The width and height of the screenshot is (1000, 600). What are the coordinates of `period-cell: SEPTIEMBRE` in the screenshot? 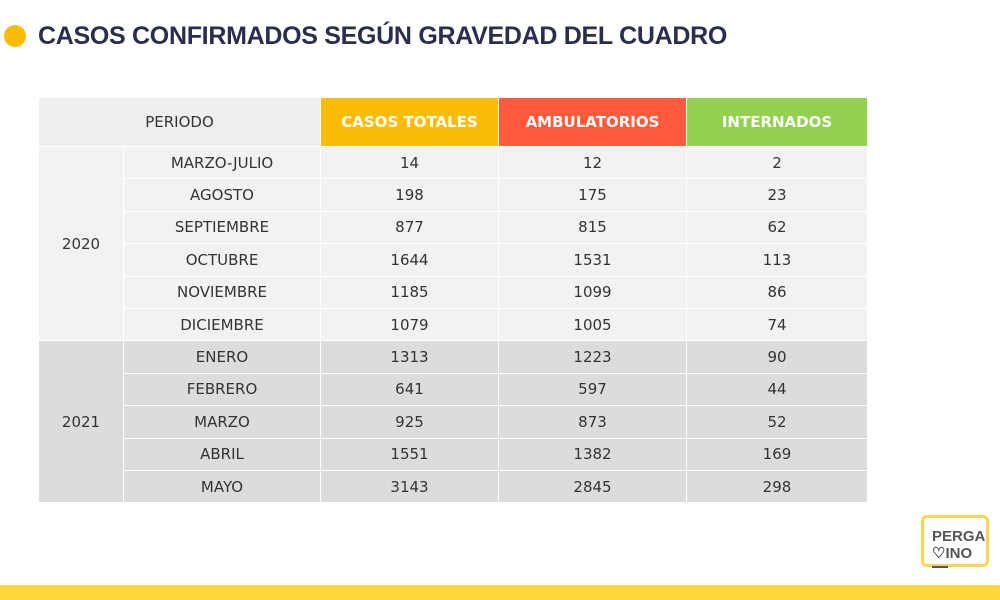 It's located at (222, 227).